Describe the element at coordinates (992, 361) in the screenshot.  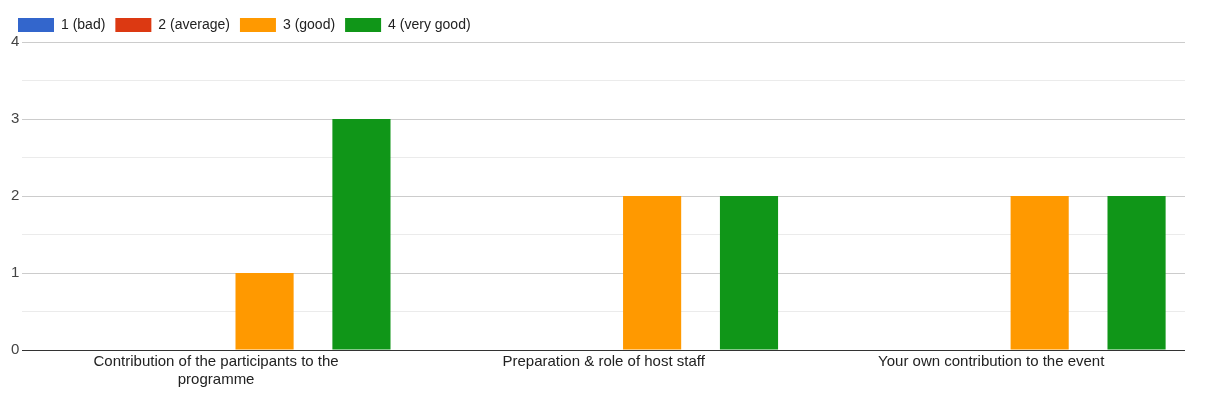
I see `x-tick-label: Your own contribution to the event` at that location.